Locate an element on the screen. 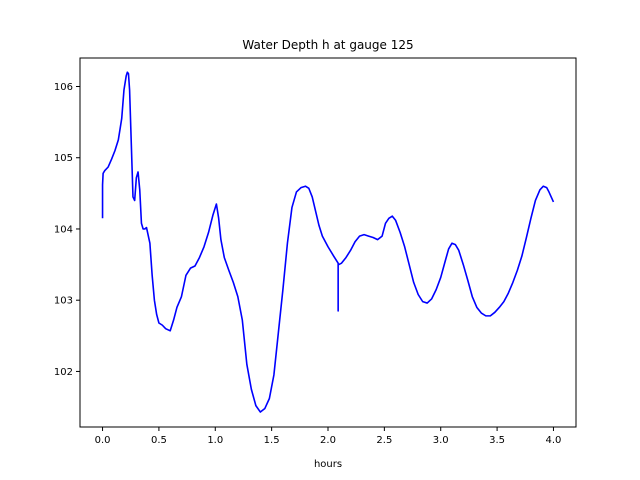 The height and width of the screenshot is (480, 640). y-tick-label: 106 is located at coordinates (63, 87).